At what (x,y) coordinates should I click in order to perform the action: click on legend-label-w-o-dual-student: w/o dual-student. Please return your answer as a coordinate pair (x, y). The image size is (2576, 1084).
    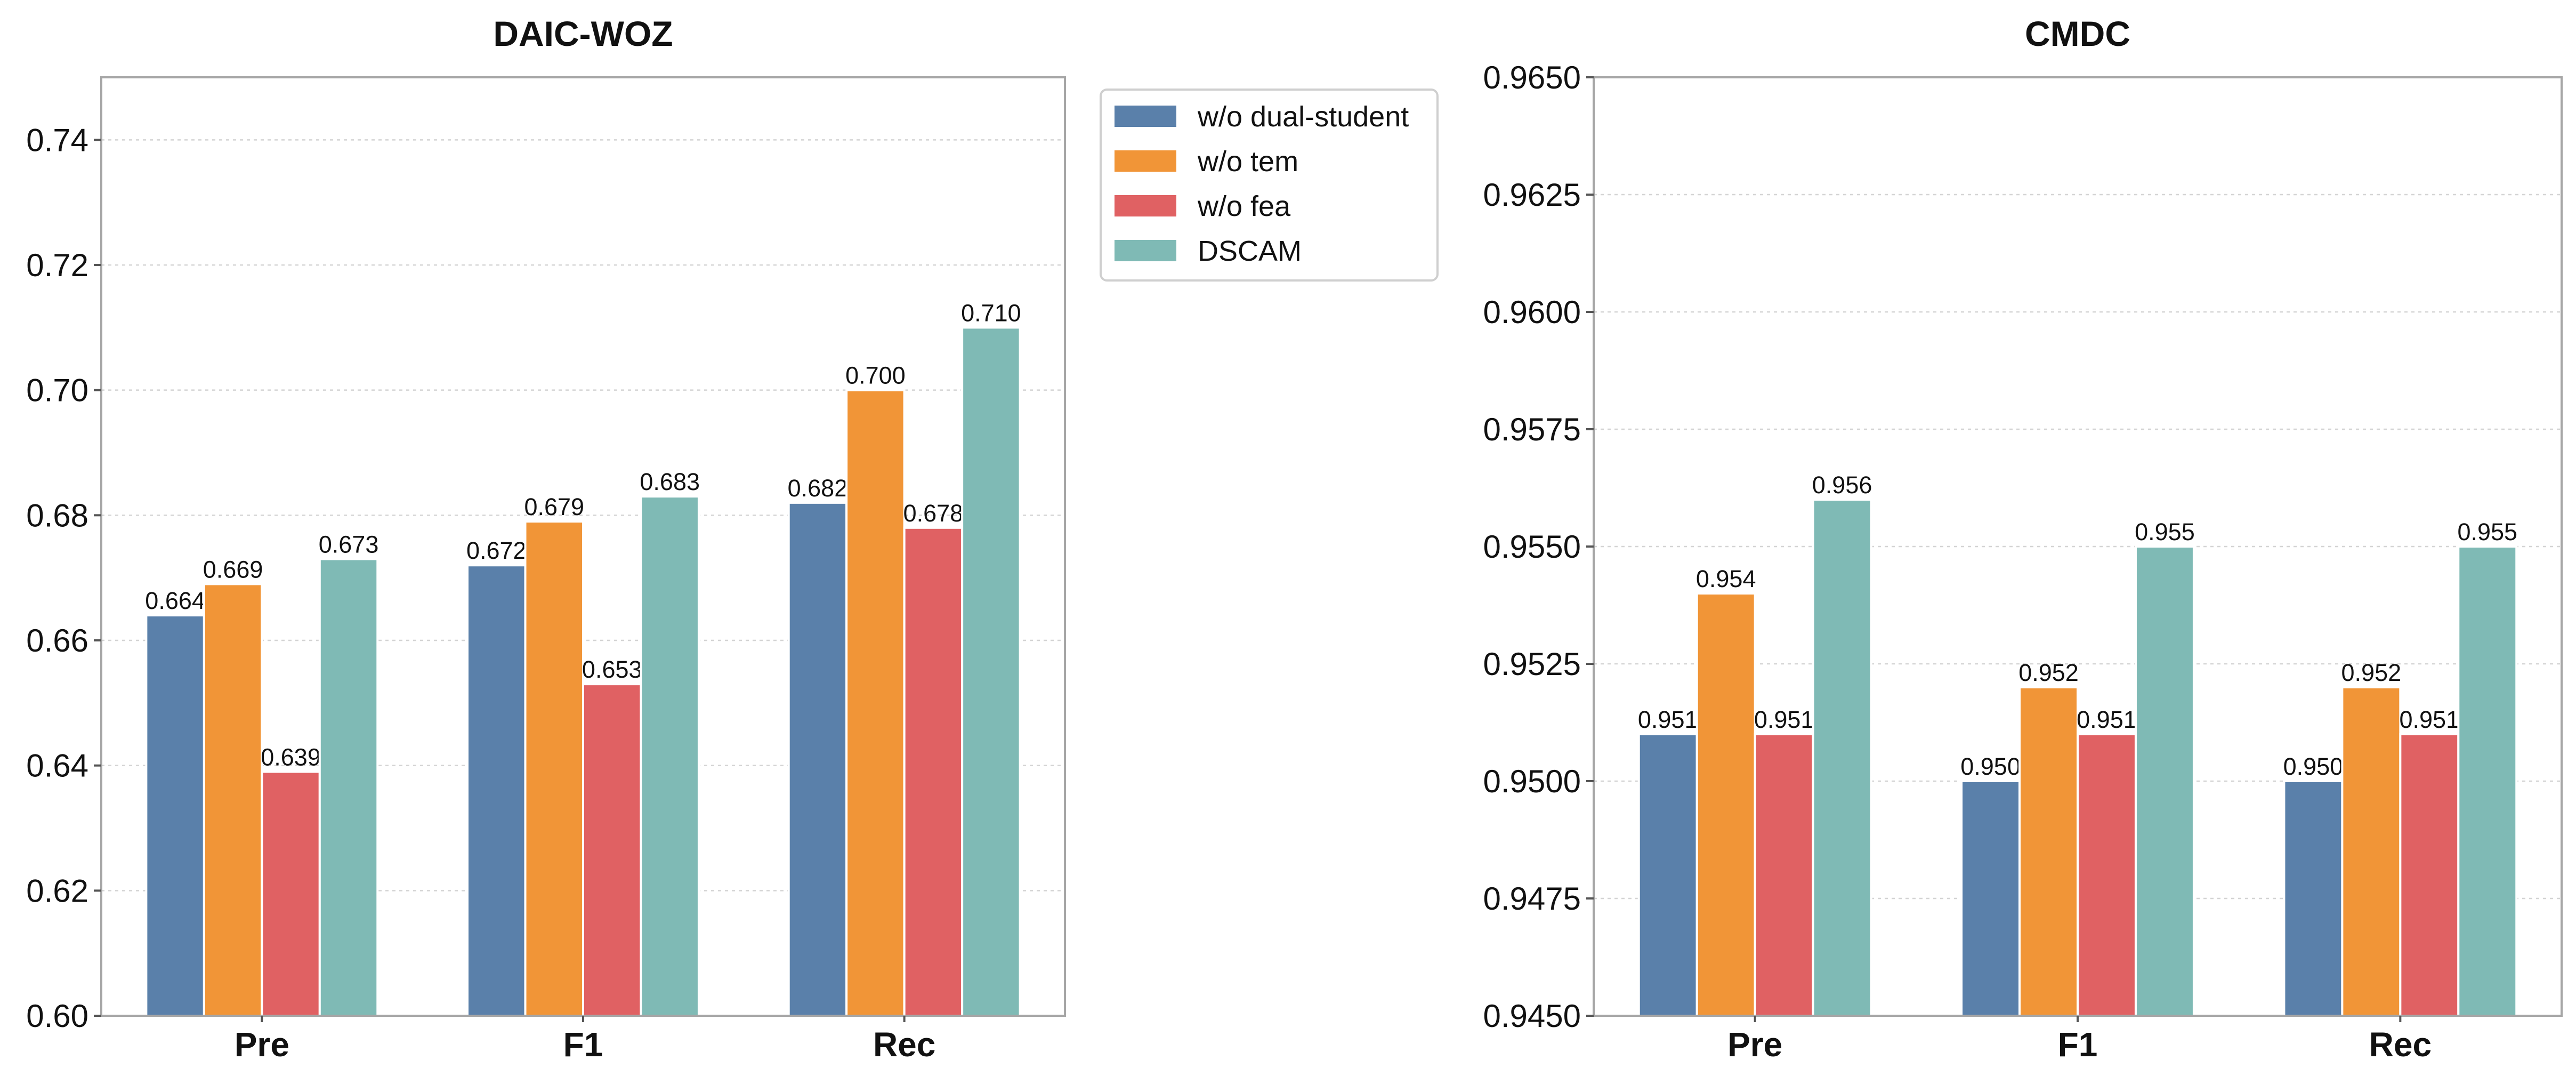
    Looking at the image, I should click on (1303, 117).